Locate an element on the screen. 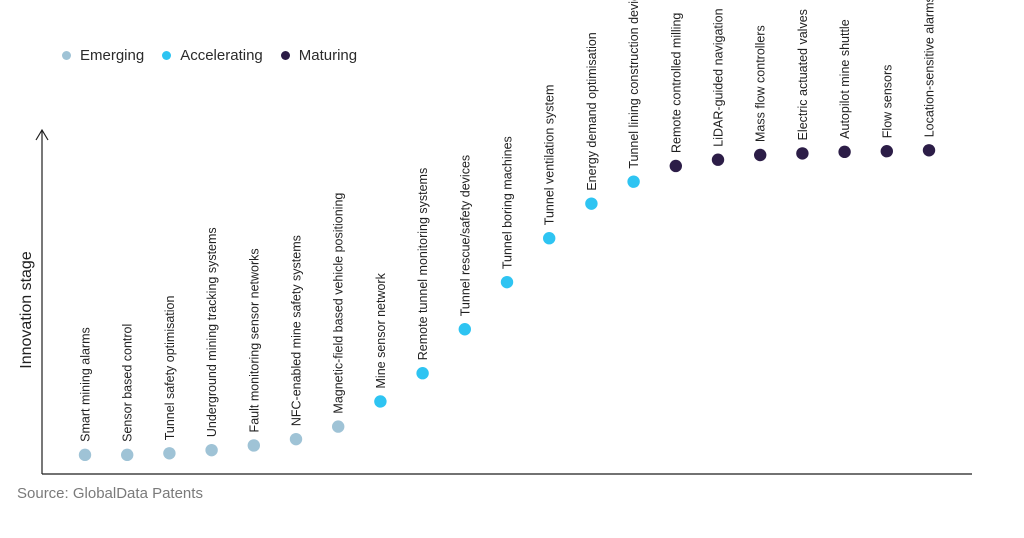 The height and width of the screenshot is (538, 1024). category-label-tunnel-rescue-safety-devices: Tunnel rescue/safety devices is located at coordinates (465, 235).